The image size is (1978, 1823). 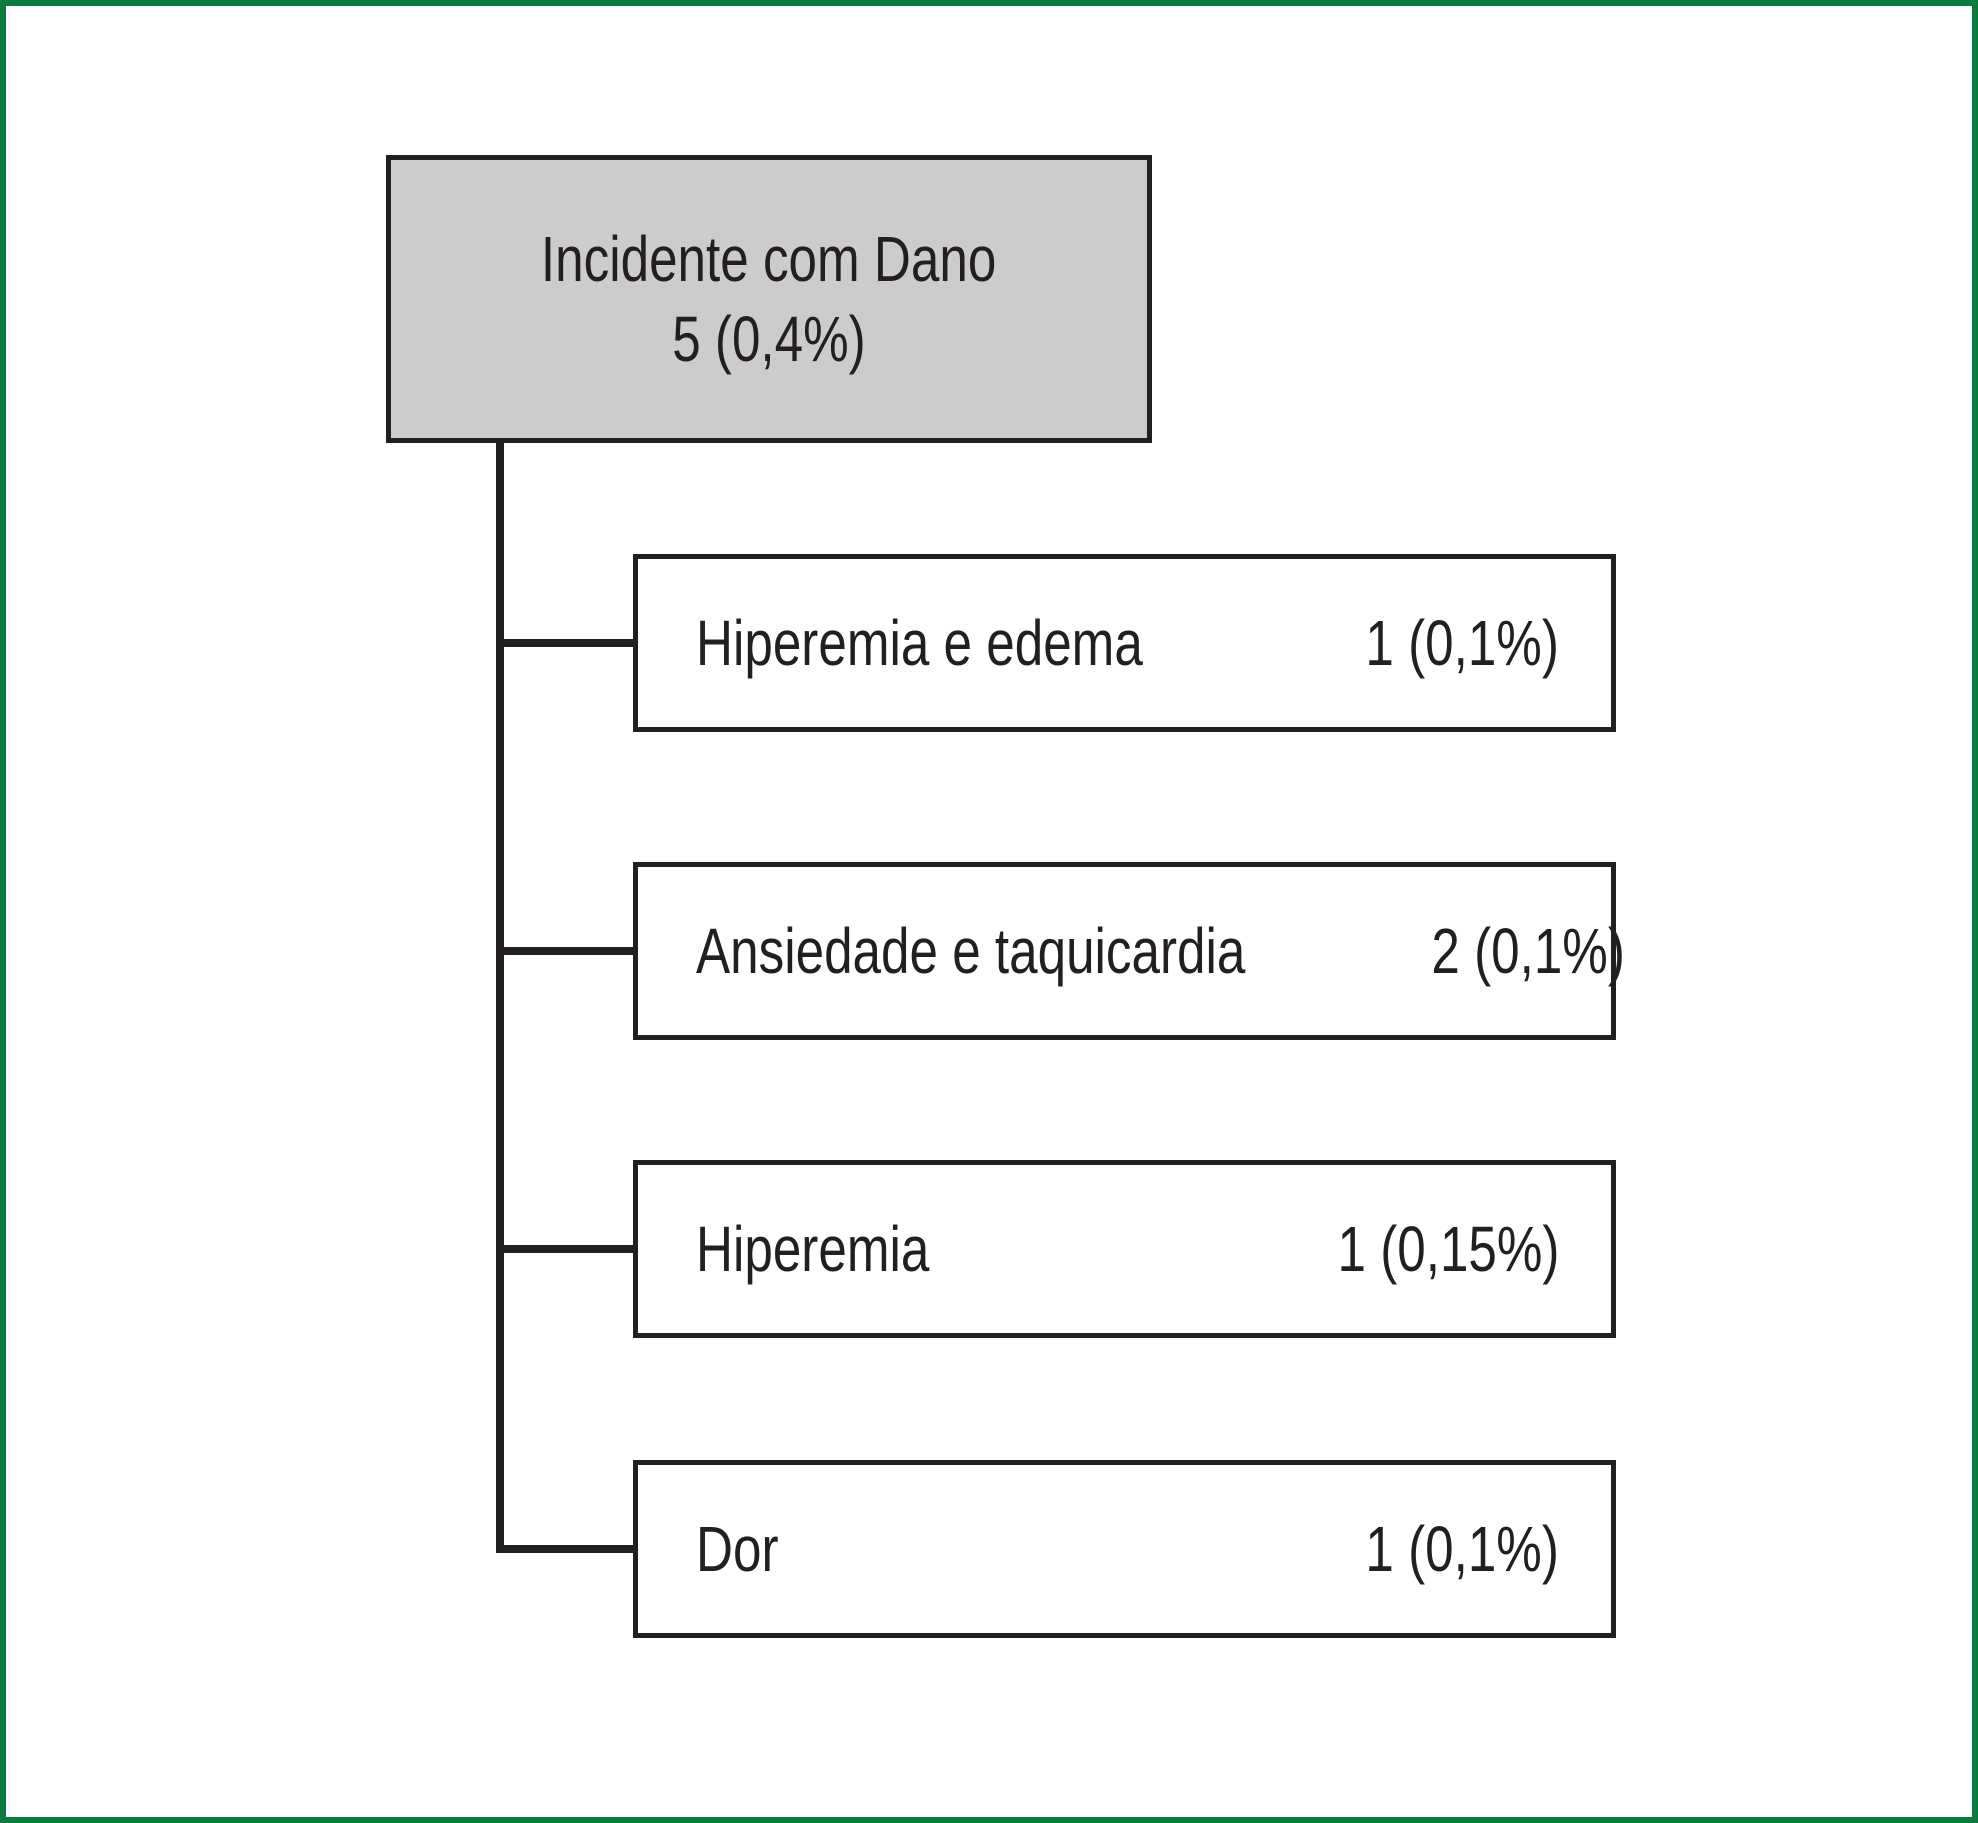 I want to click on child-node-dor: Dor 1 (0,1%), so click(x=1124, y=1549).